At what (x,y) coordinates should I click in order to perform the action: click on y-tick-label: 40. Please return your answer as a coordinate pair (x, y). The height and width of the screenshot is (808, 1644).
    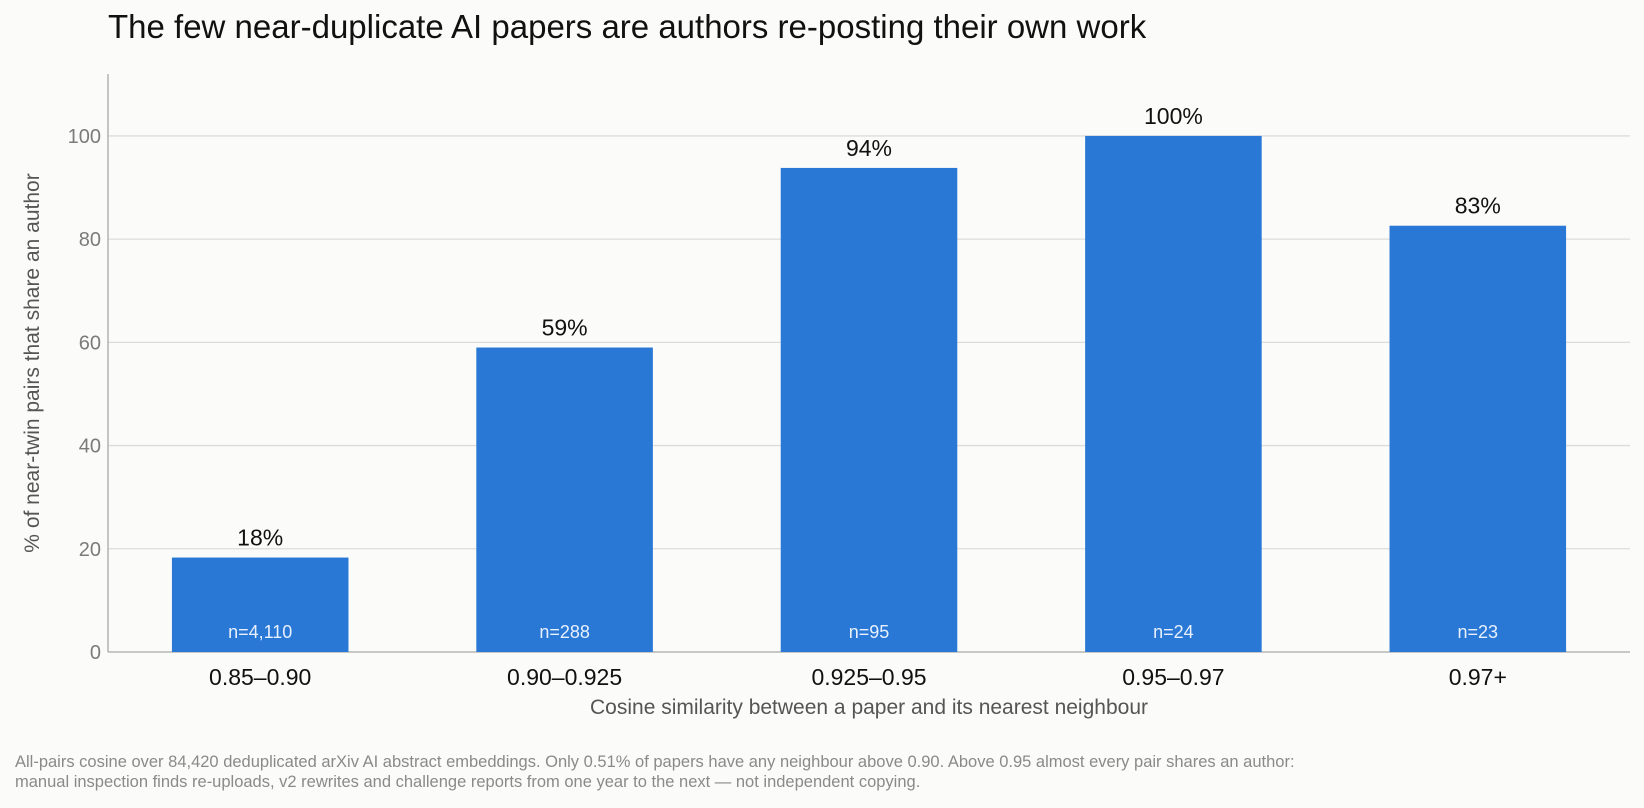
    Looking at the image, I should click on (90, 447).